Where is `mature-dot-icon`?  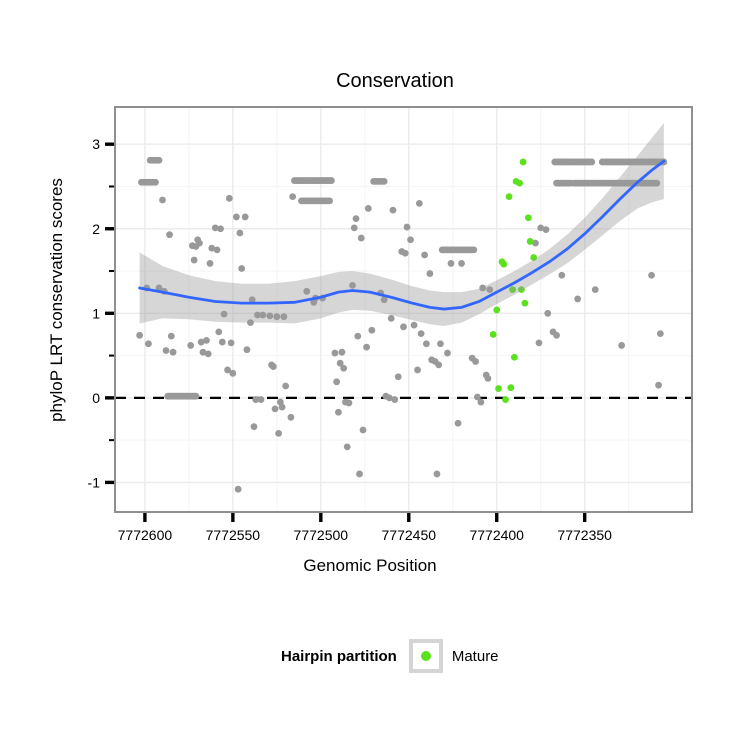 mature-dot-icon is located at coordinates (425, 656).